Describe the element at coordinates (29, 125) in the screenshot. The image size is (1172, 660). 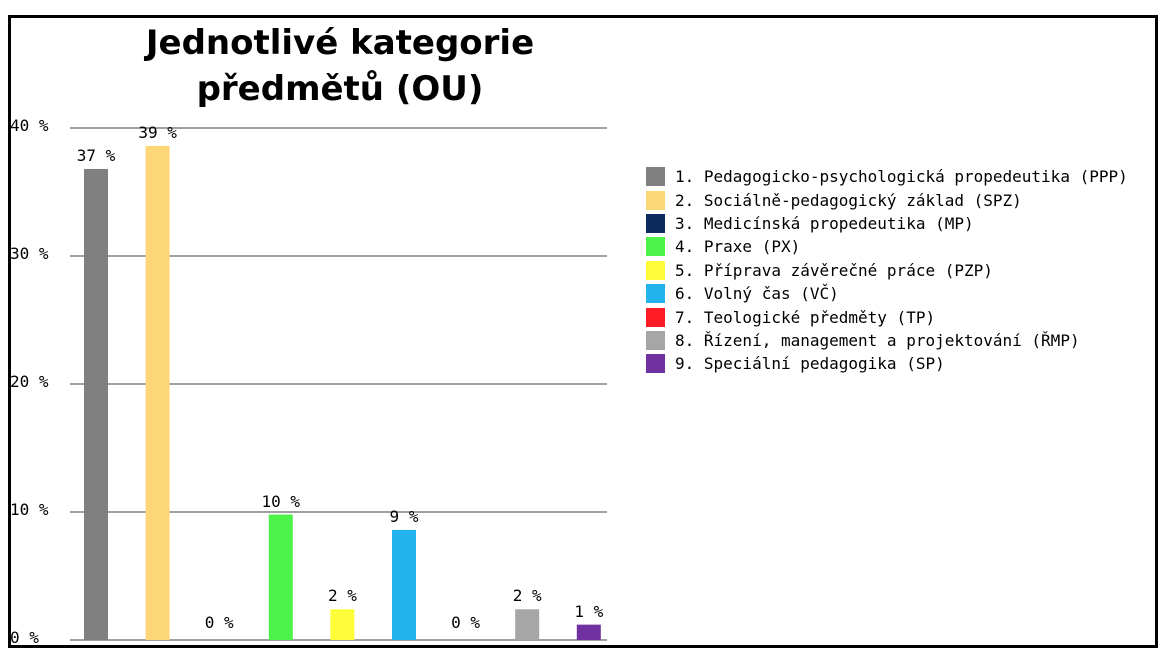
I see `y-tick-label: 40 %` at that location.